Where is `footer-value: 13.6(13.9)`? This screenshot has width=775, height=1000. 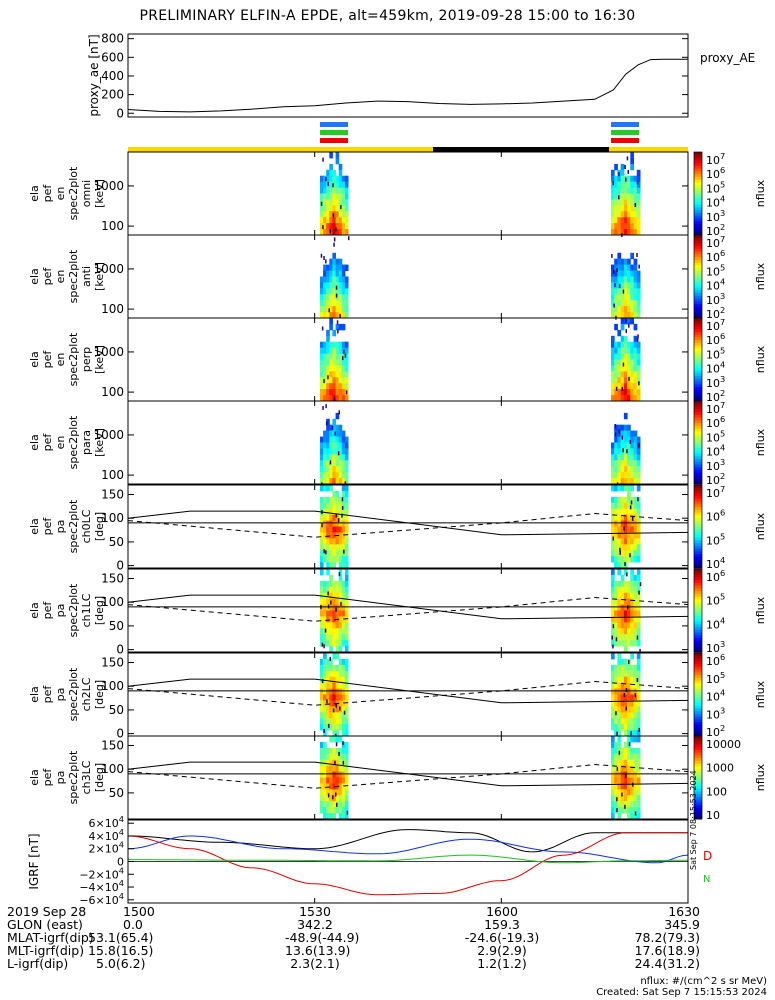 footer-value: 13.6(13.9) is located at coordinates (318, 950).